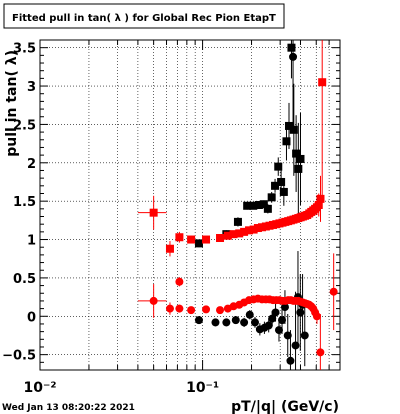  Describe the element at coordinates (31, 164) in the screenshot. I see `y-tick-label: 2` at that location.